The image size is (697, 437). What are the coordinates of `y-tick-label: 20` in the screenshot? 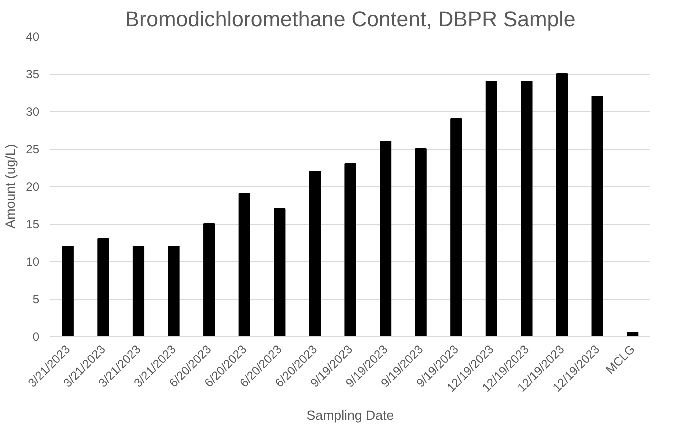 It's located at (33, 187).